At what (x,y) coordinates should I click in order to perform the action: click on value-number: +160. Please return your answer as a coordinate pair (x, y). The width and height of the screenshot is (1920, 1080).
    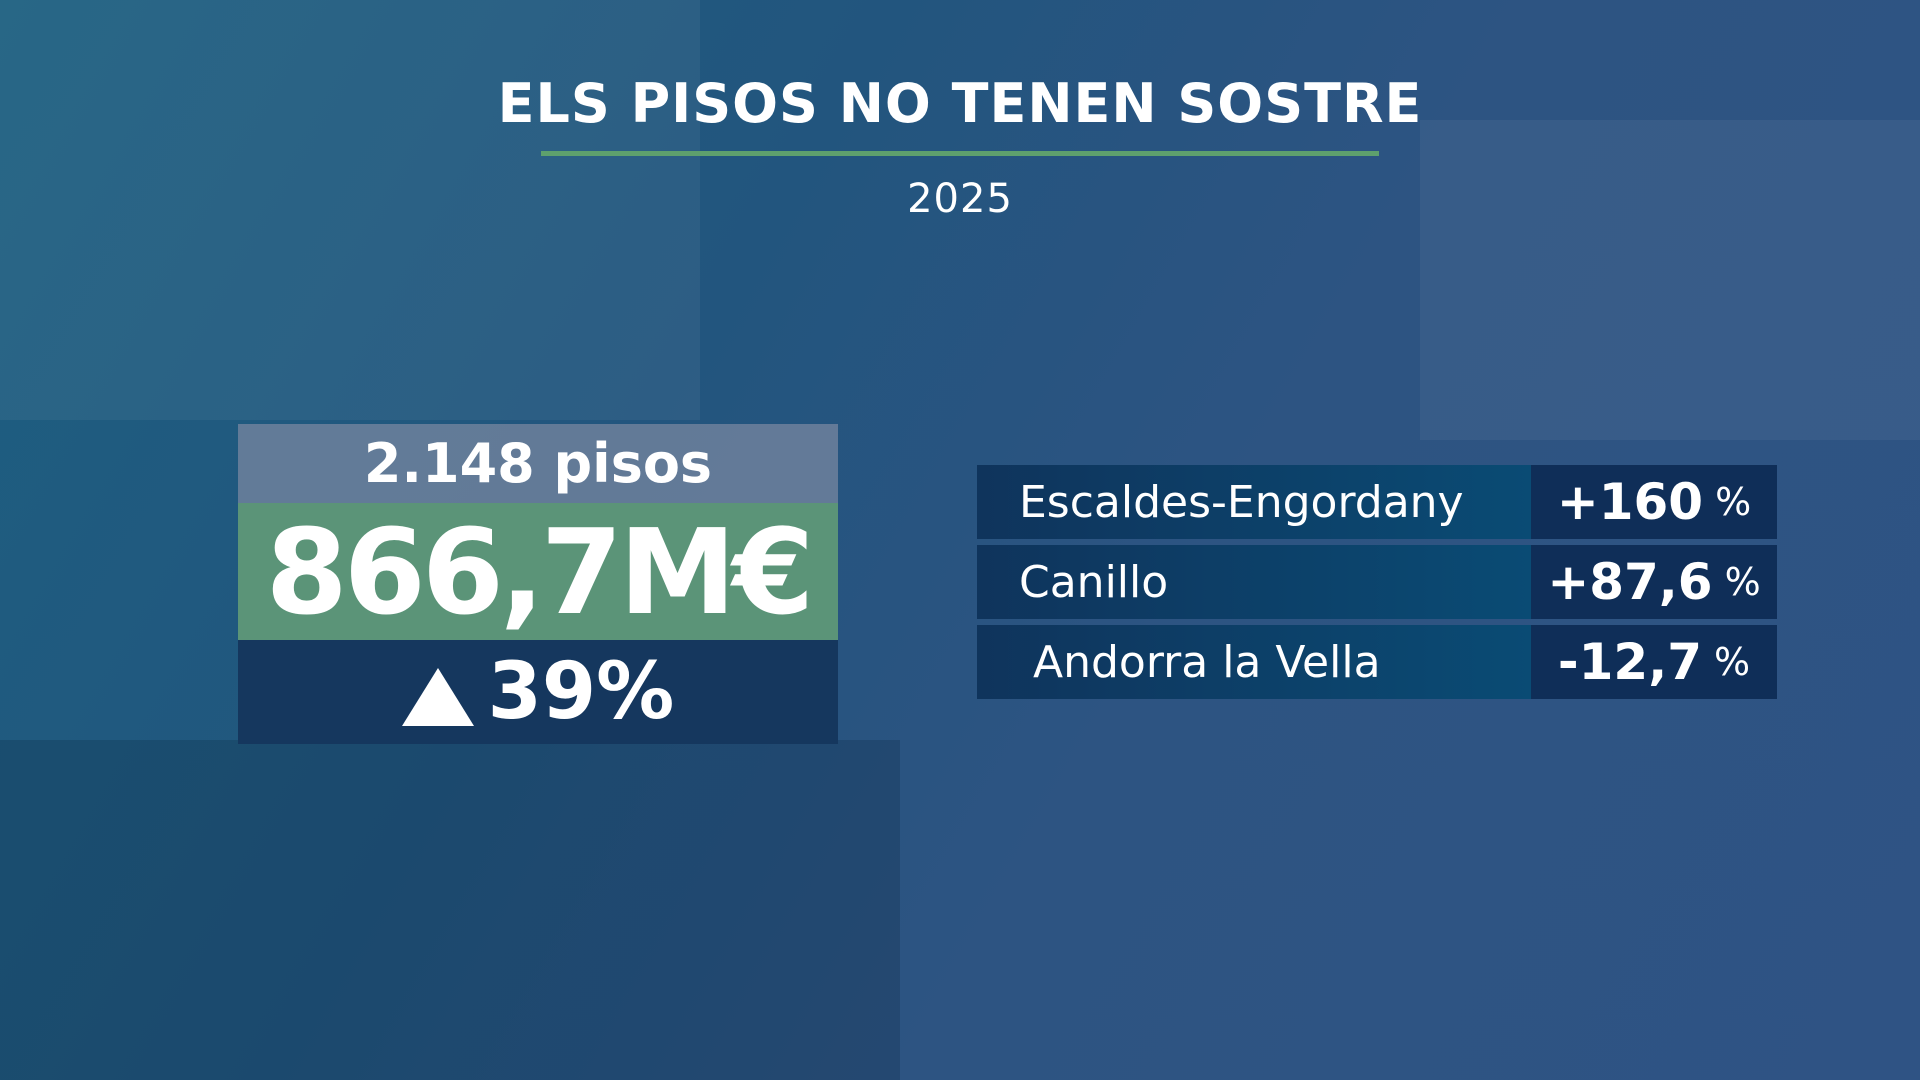
    Looking at the image, I should click on (1630, 502).